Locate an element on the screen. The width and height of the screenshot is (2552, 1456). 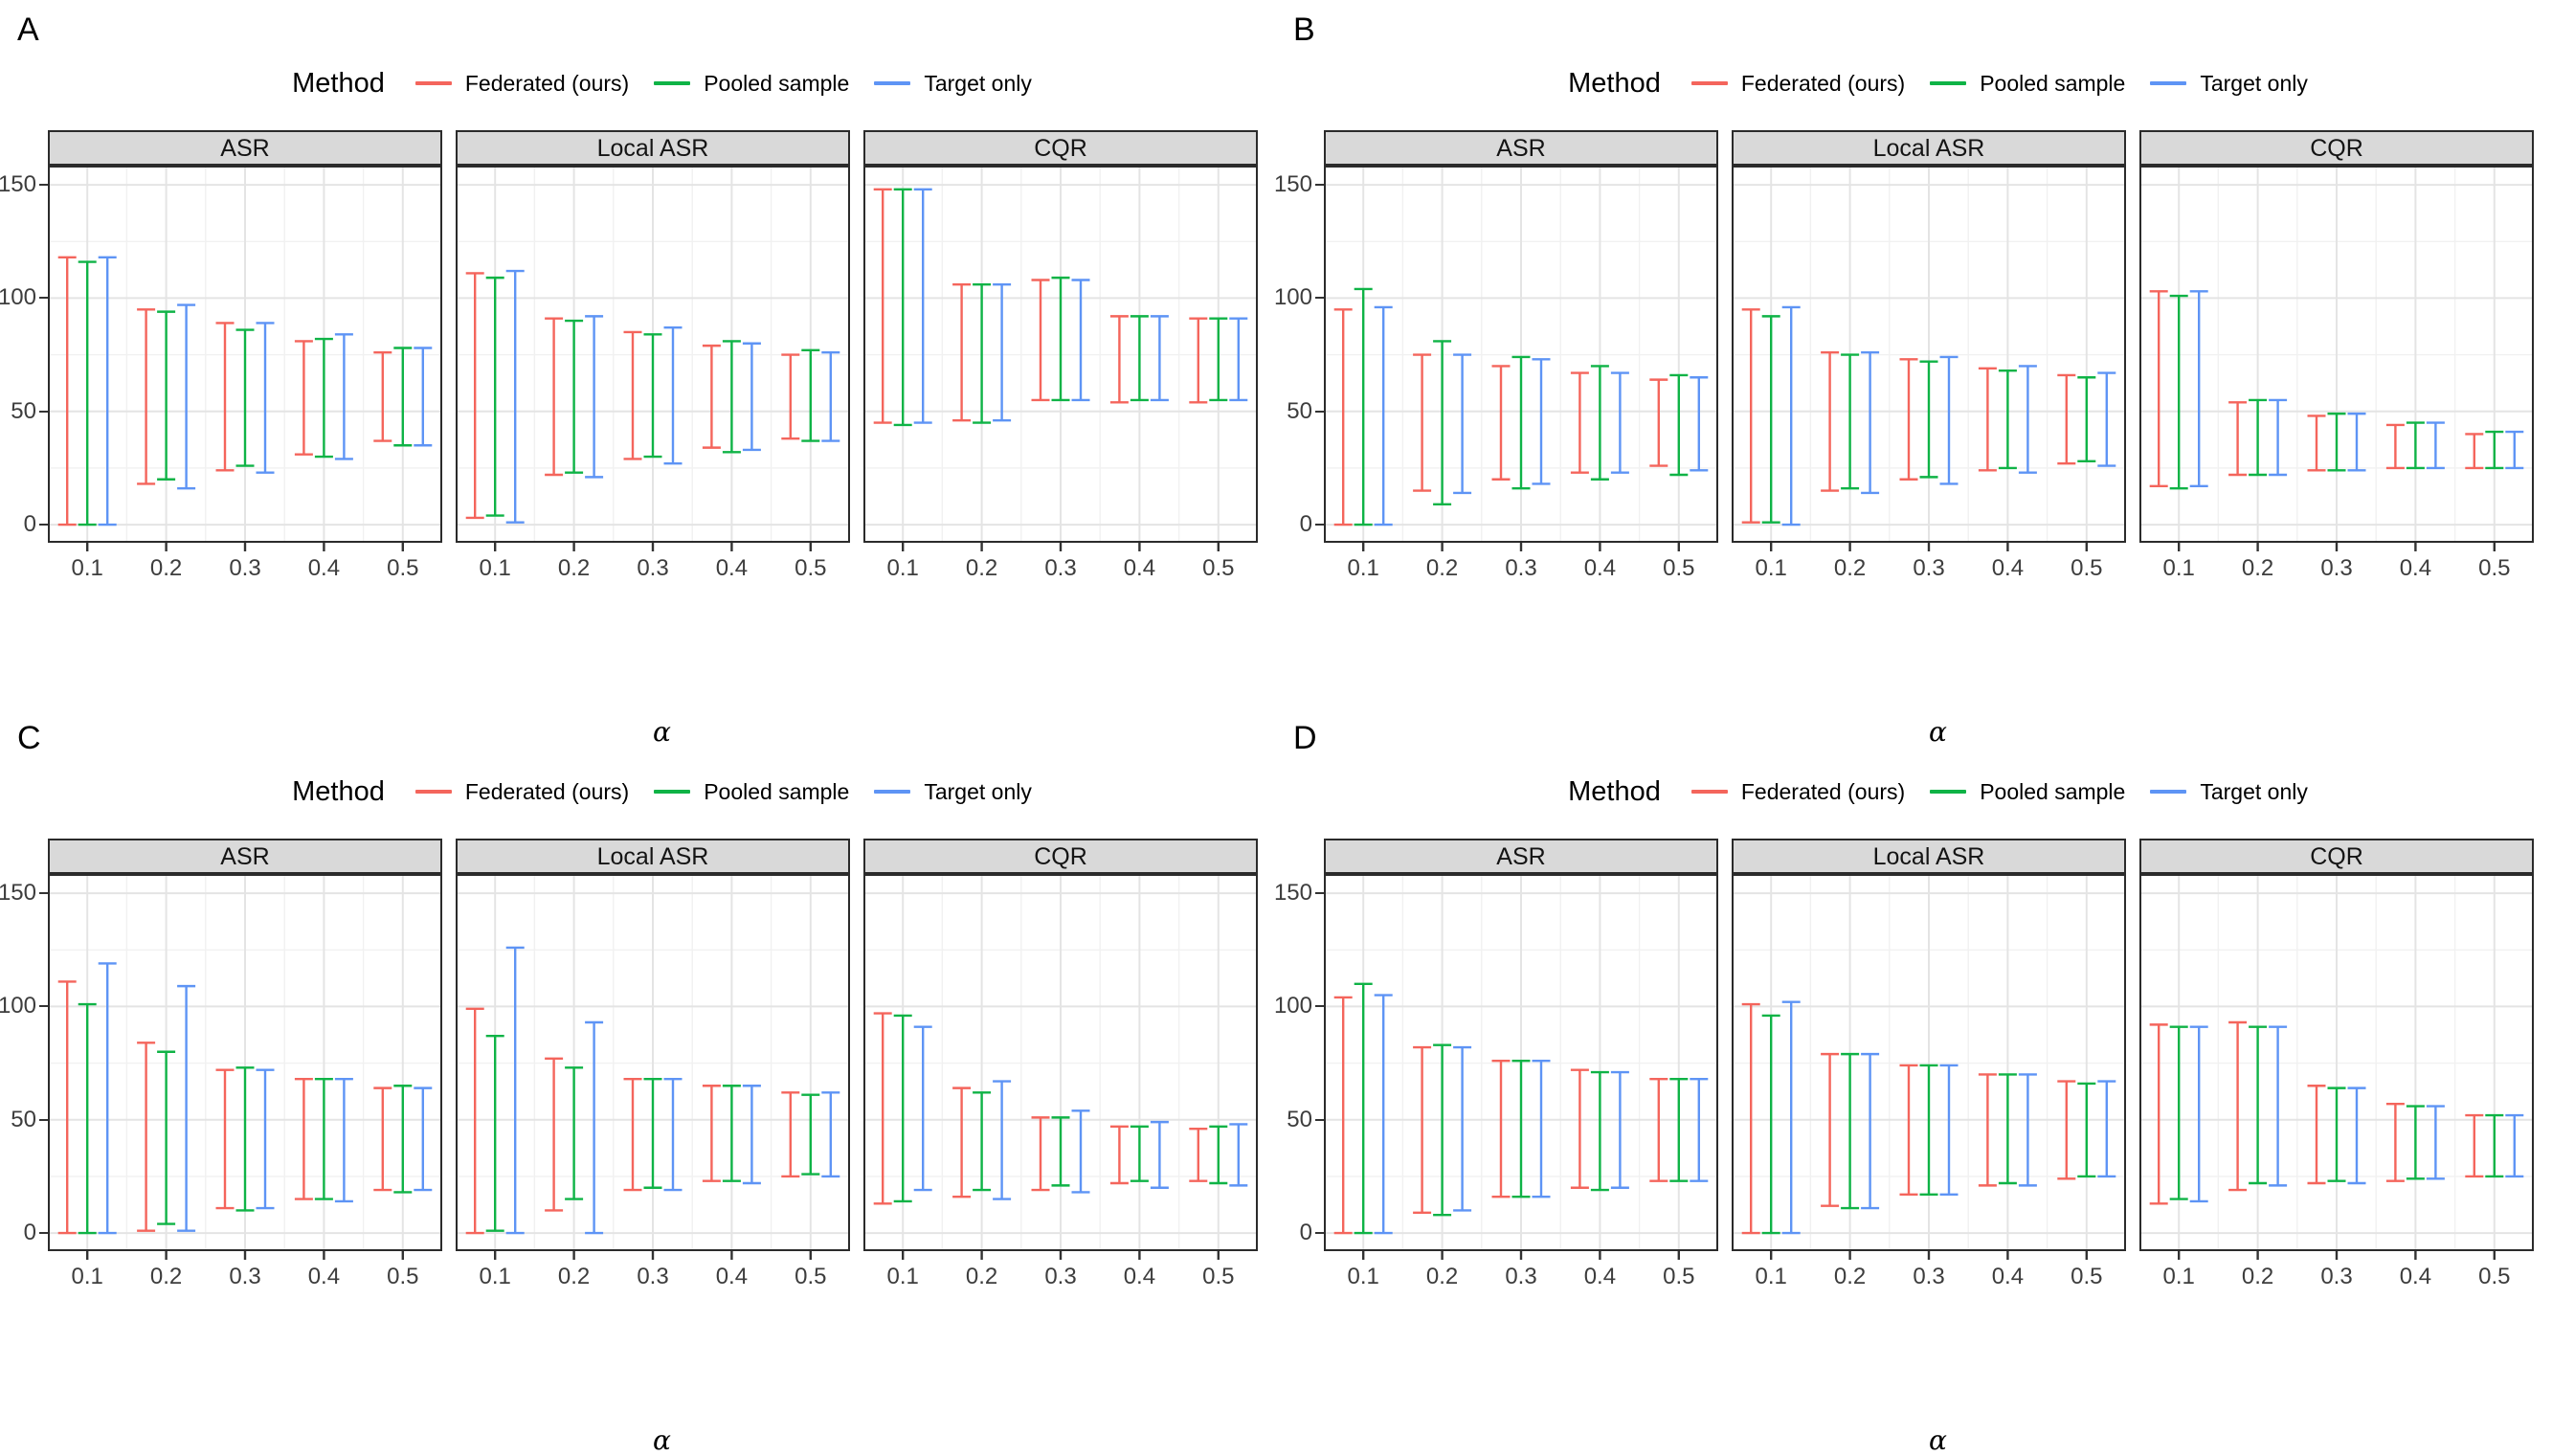
facet-local-asr: Local ASR 0.1 0.2 0.3 0.4 0.5 is located at coordinates (653, 1065).